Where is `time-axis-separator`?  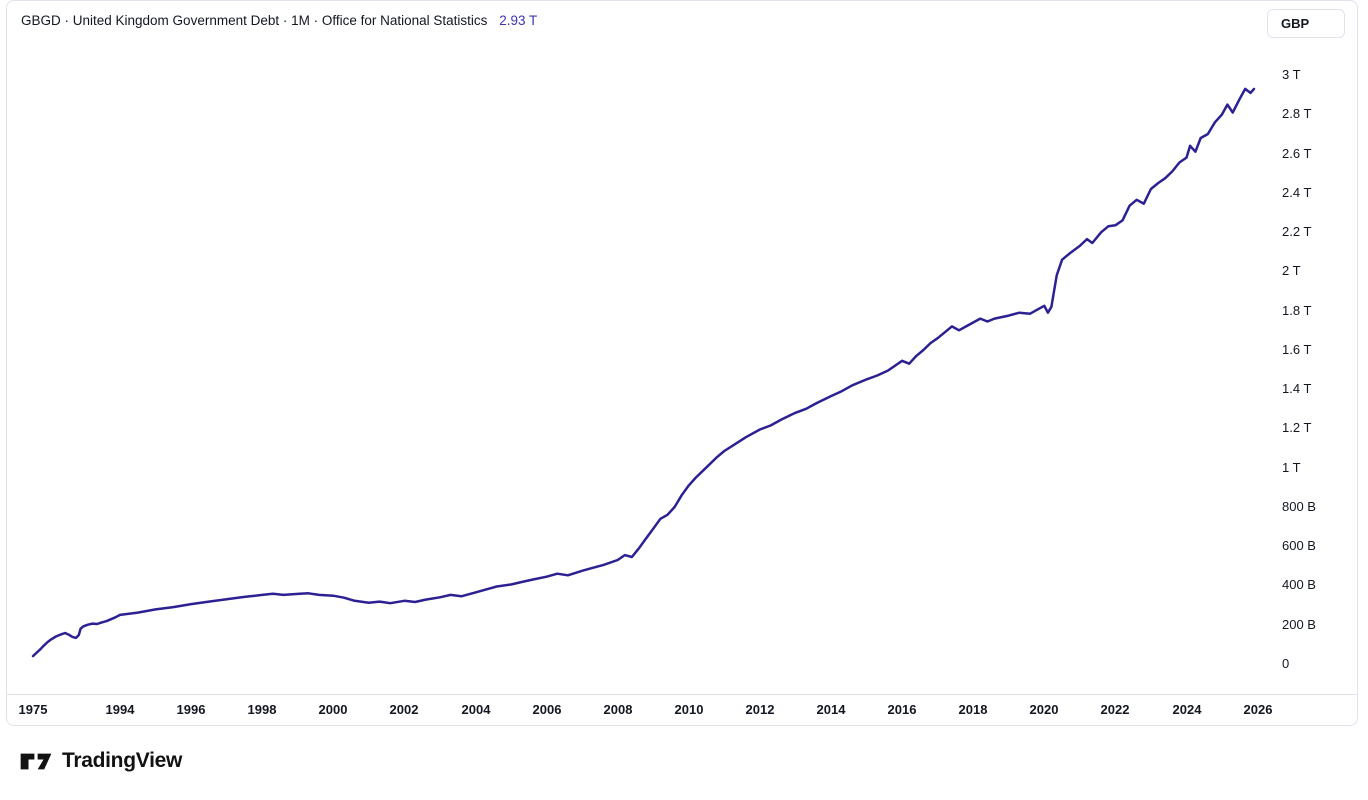
time-axis-separator is located at coordinates (682, 694).